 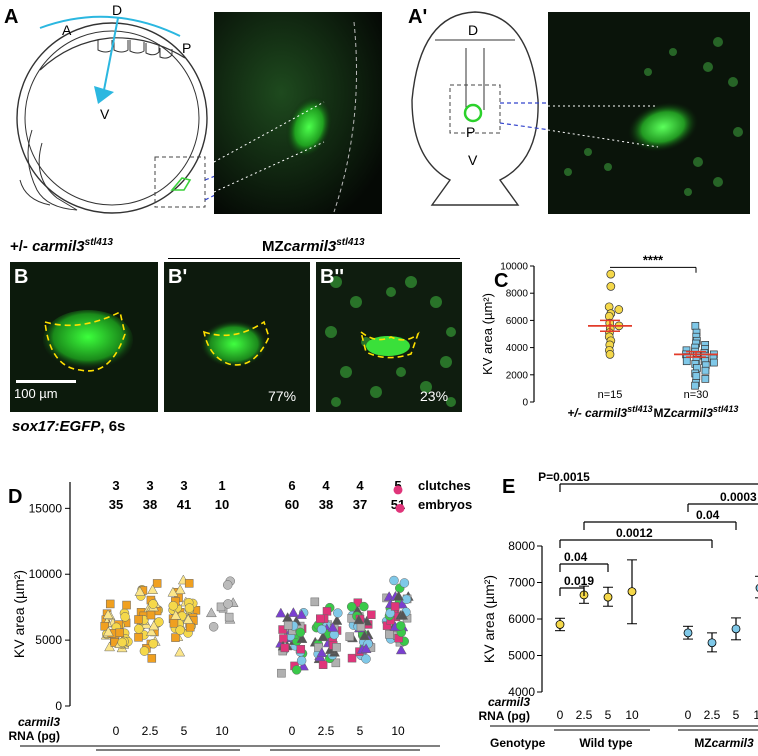 I want to click on genotype-label: Genotype, so click(x=36, y=755).